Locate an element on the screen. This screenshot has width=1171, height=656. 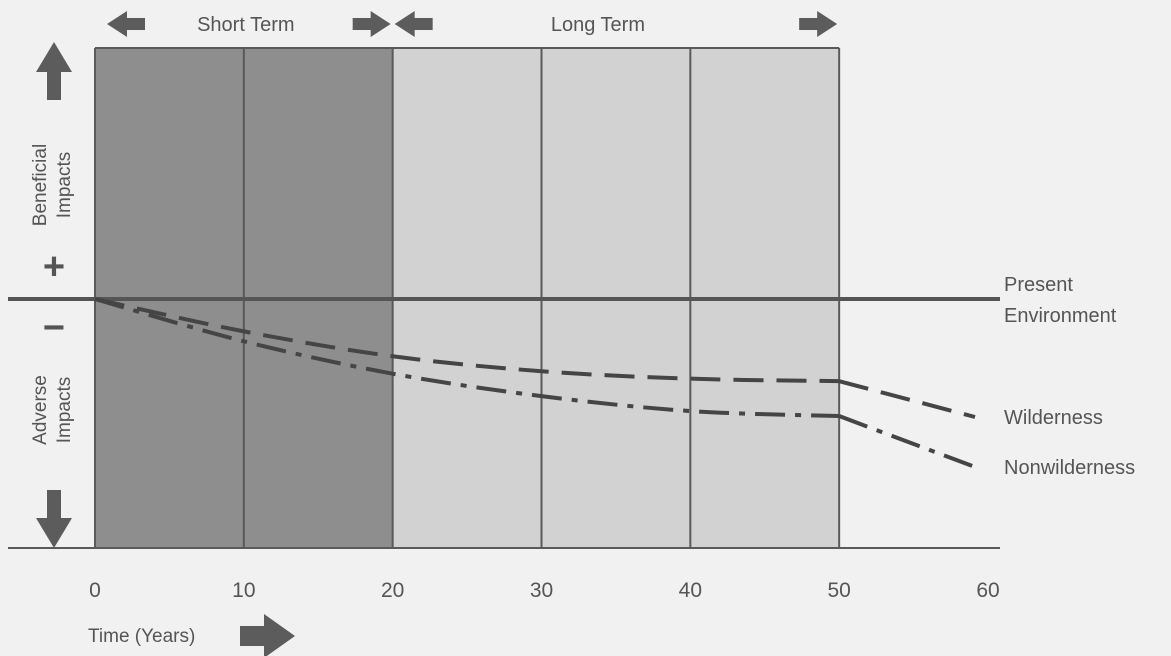
legend-line-nonwilderness is located at coordinates (907, 441).